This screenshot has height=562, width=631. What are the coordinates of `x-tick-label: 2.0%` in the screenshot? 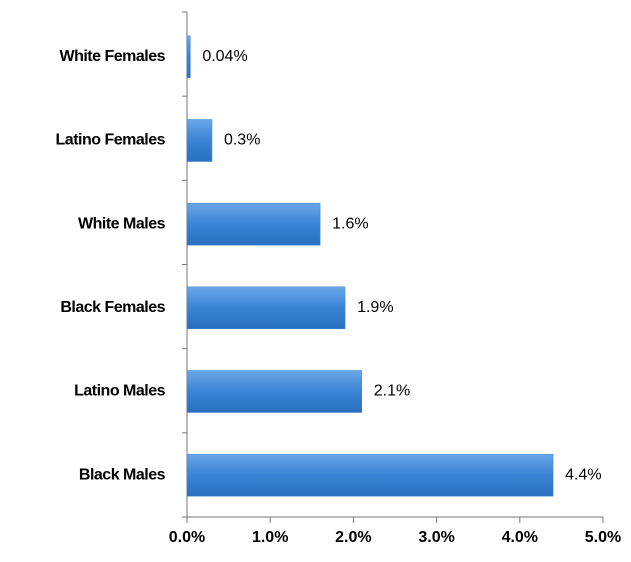 It's located at (353, 537).